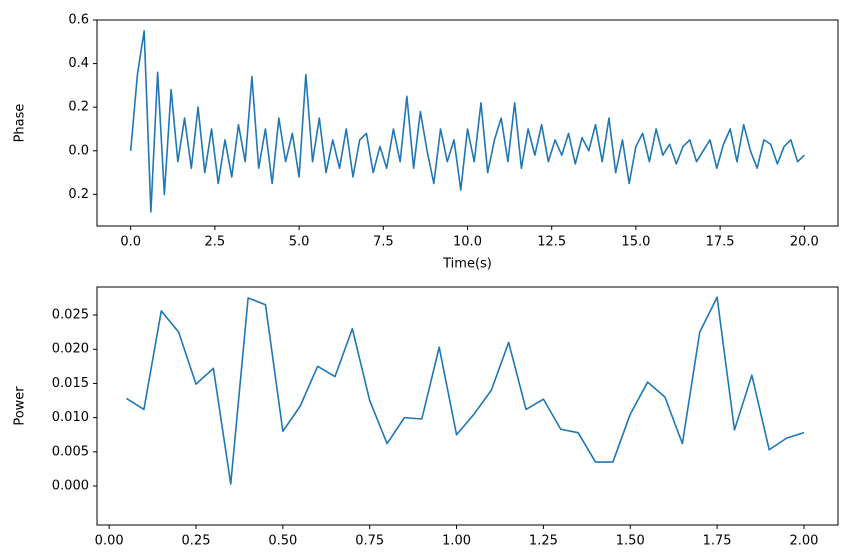  What do you see at coordinates (70, 451) in the screenshot?
I see `y-tick-label: 0.005` at bounding box center [70, 451].